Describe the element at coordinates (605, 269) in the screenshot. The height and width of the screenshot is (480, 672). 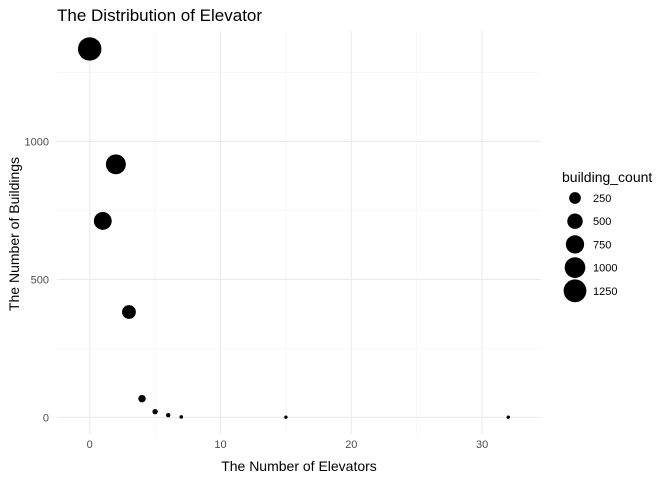
I see `legend-label: 1000` at that location.